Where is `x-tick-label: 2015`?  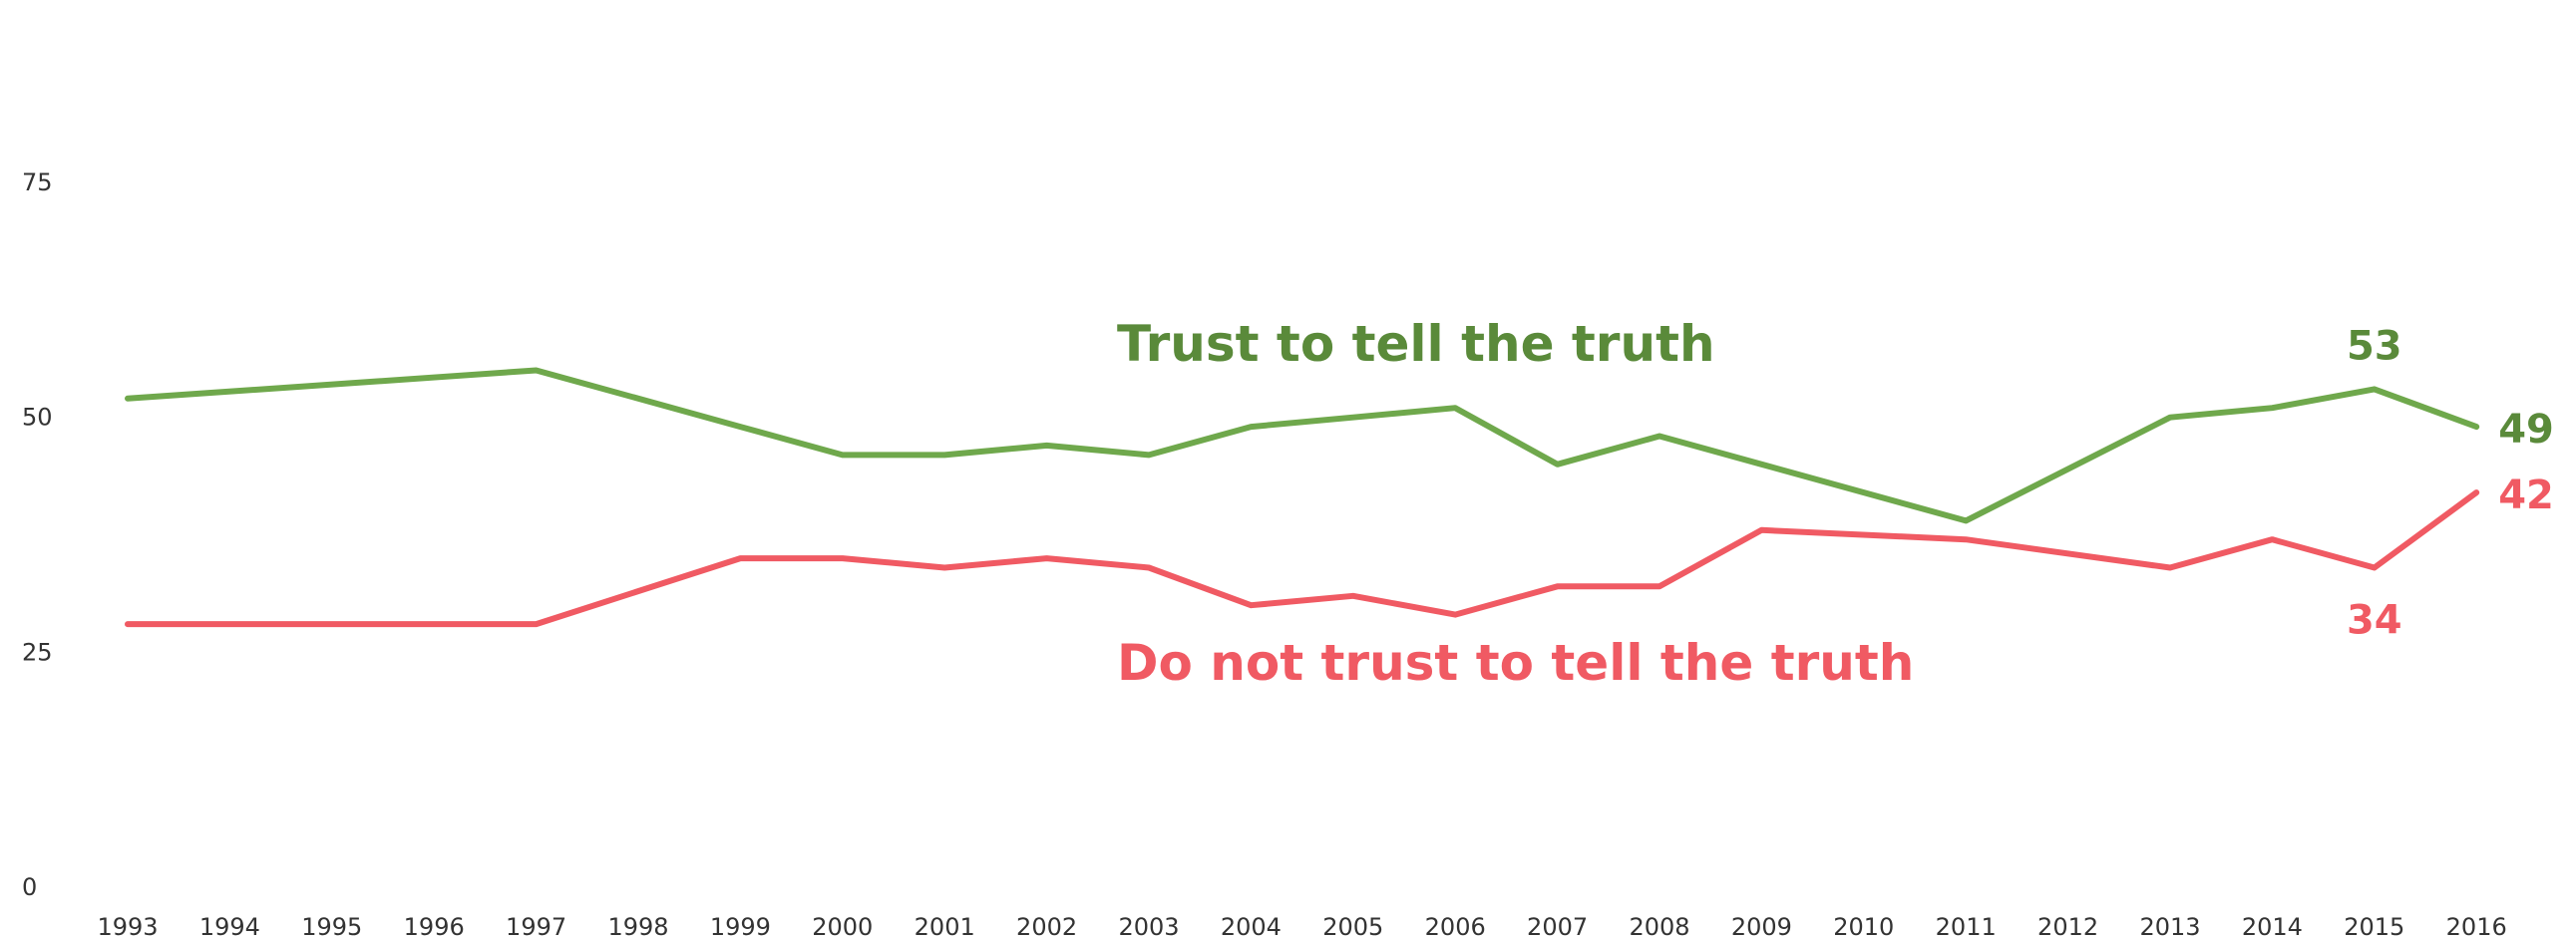
x-tick-label: 2015 is located at coordinates (2374, 927).